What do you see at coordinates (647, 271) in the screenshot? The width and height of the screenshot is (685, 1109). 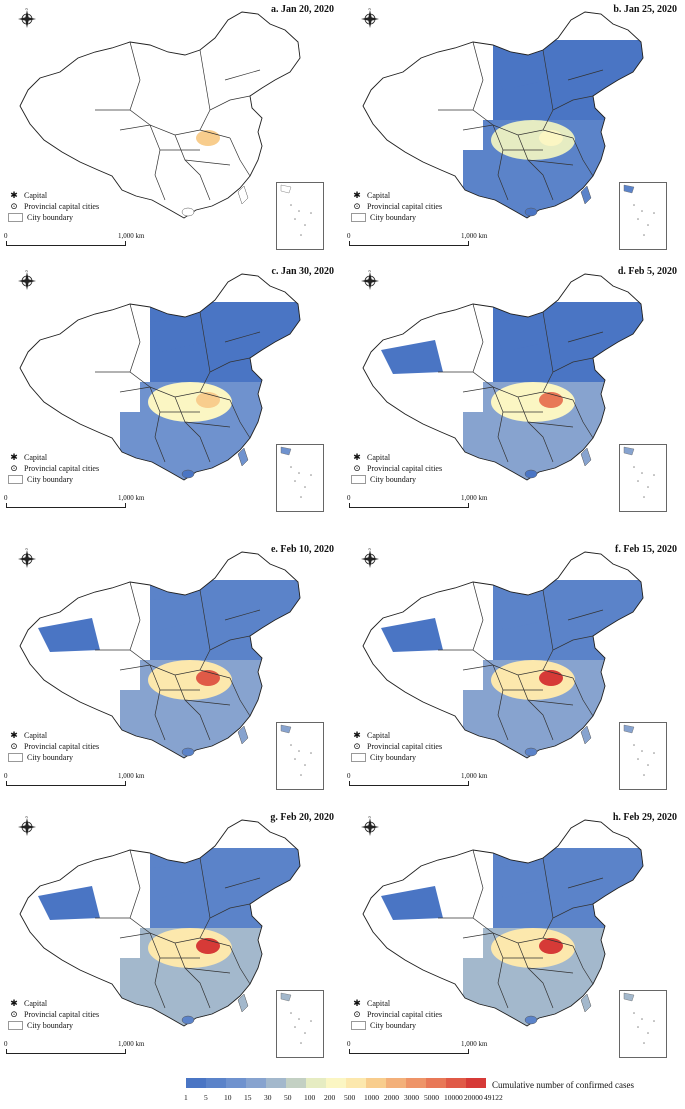 I see `panel-title: d. Feb 5, 2020` at bounding box center [647, 271].